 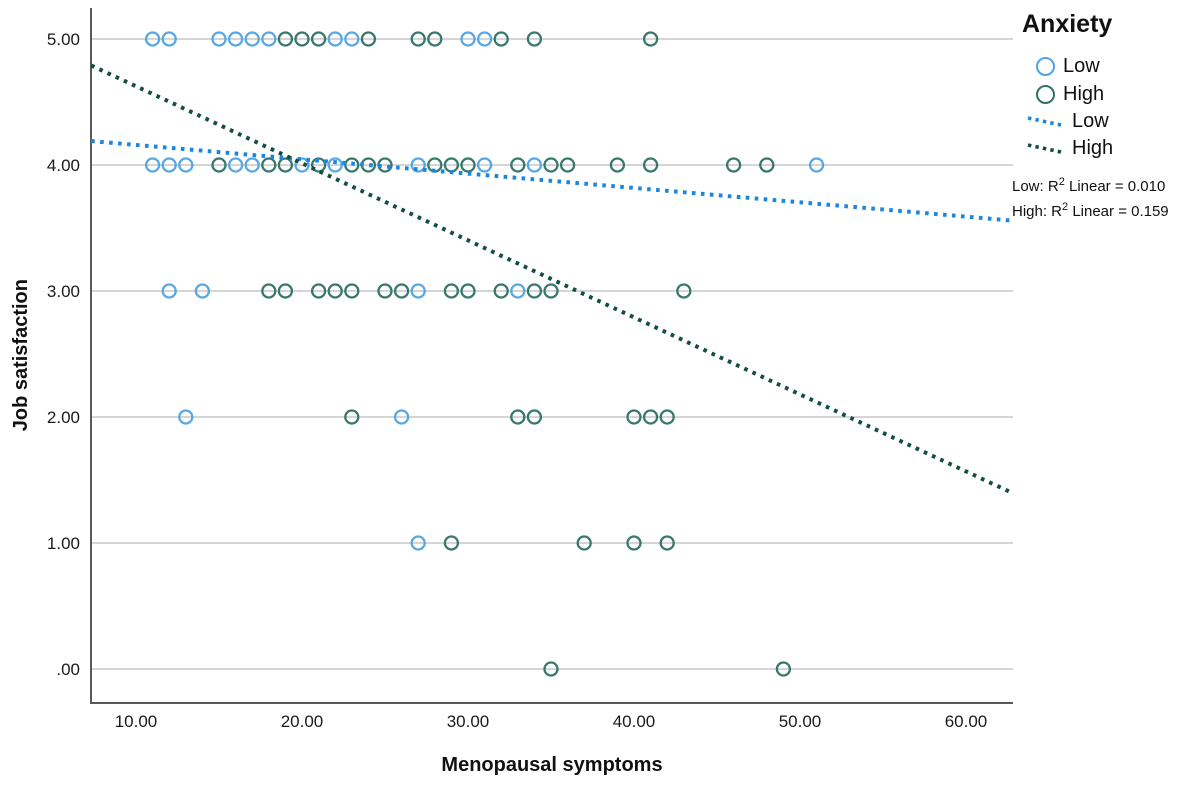 What do you see at coordinates (63, 39) in the screenshot?
I see `y-tick-label: 5.00` at bounding box center [63, 39].